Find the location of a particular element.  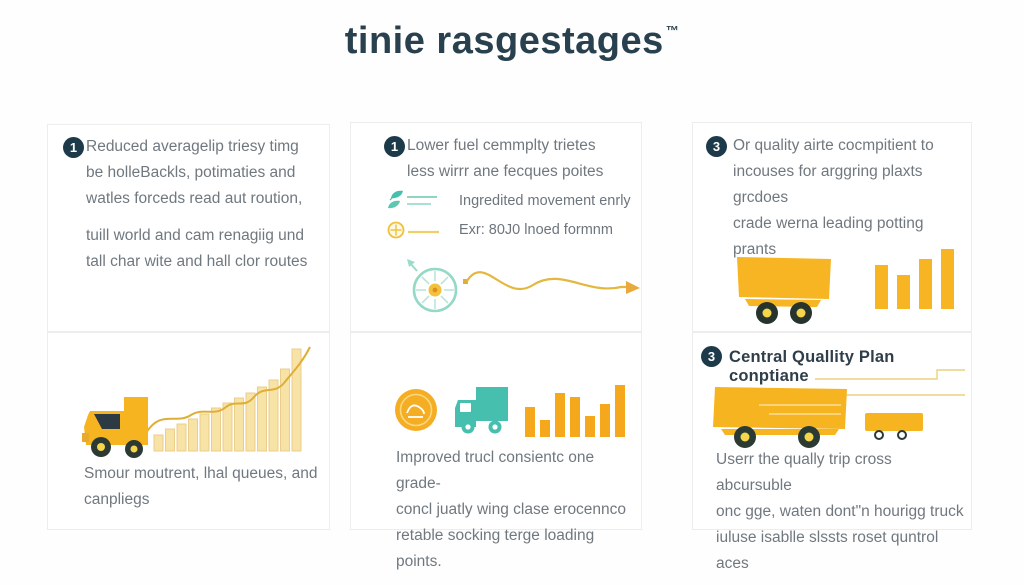

big-truck-icon is located at coordinates (839, 408).